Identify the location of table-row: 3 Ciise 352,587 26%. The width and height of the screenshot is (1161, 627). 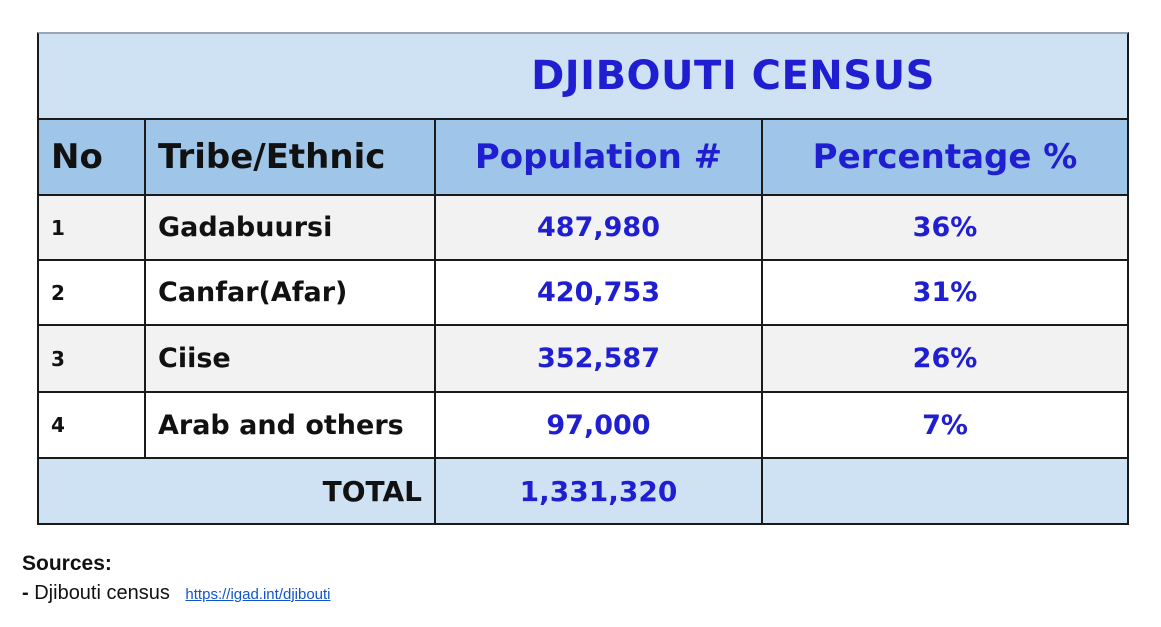
(583, 359).